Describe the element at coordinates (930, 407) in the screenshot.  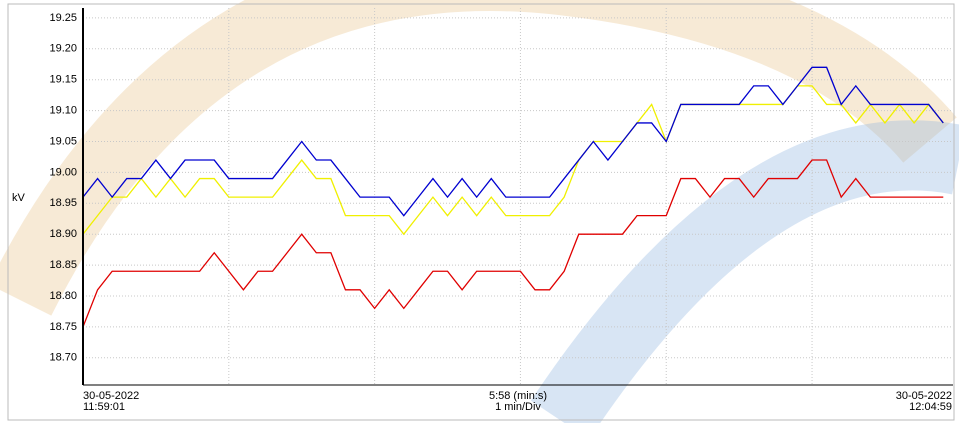
I see `x-end-label: 12:04:59` at that location.